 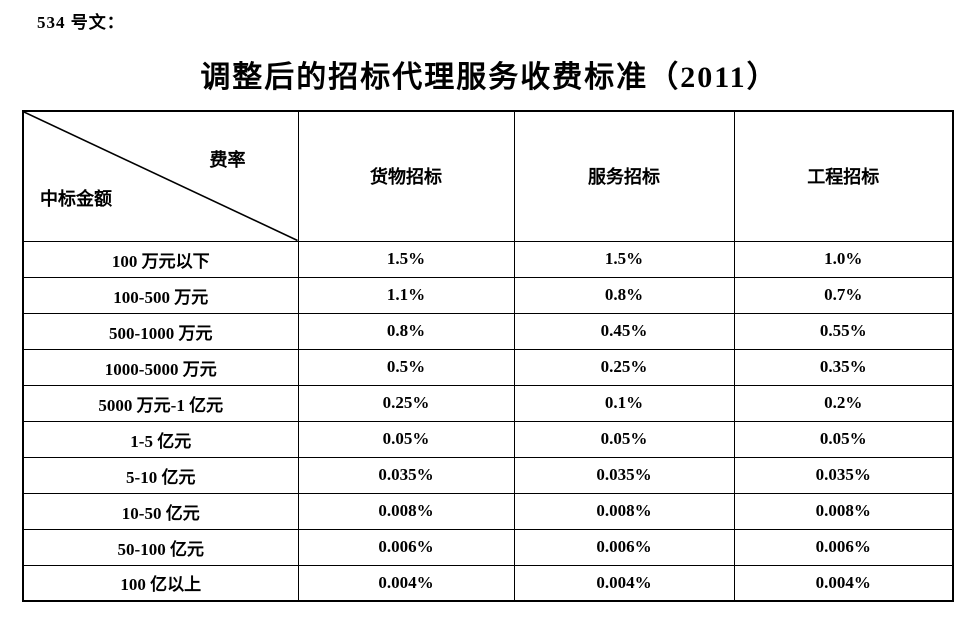 I want to click on corner-label-amount: 中标金额, so click(x=76, y=198).